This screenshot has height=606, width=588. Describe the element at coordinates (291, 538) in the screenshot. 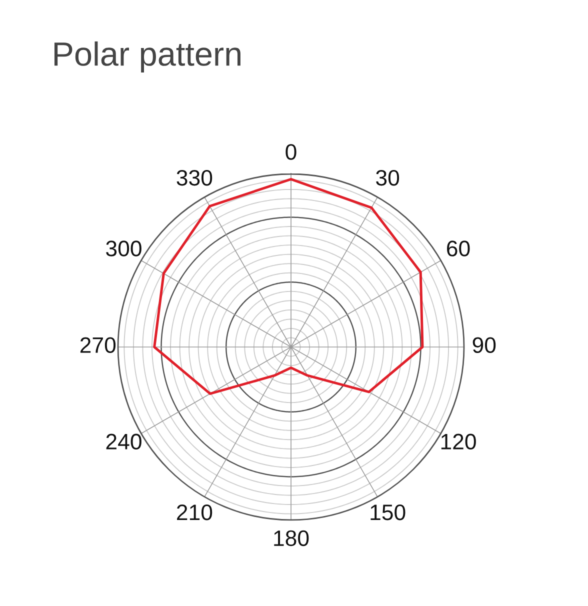

I see `spoke-label: 180` at that location.